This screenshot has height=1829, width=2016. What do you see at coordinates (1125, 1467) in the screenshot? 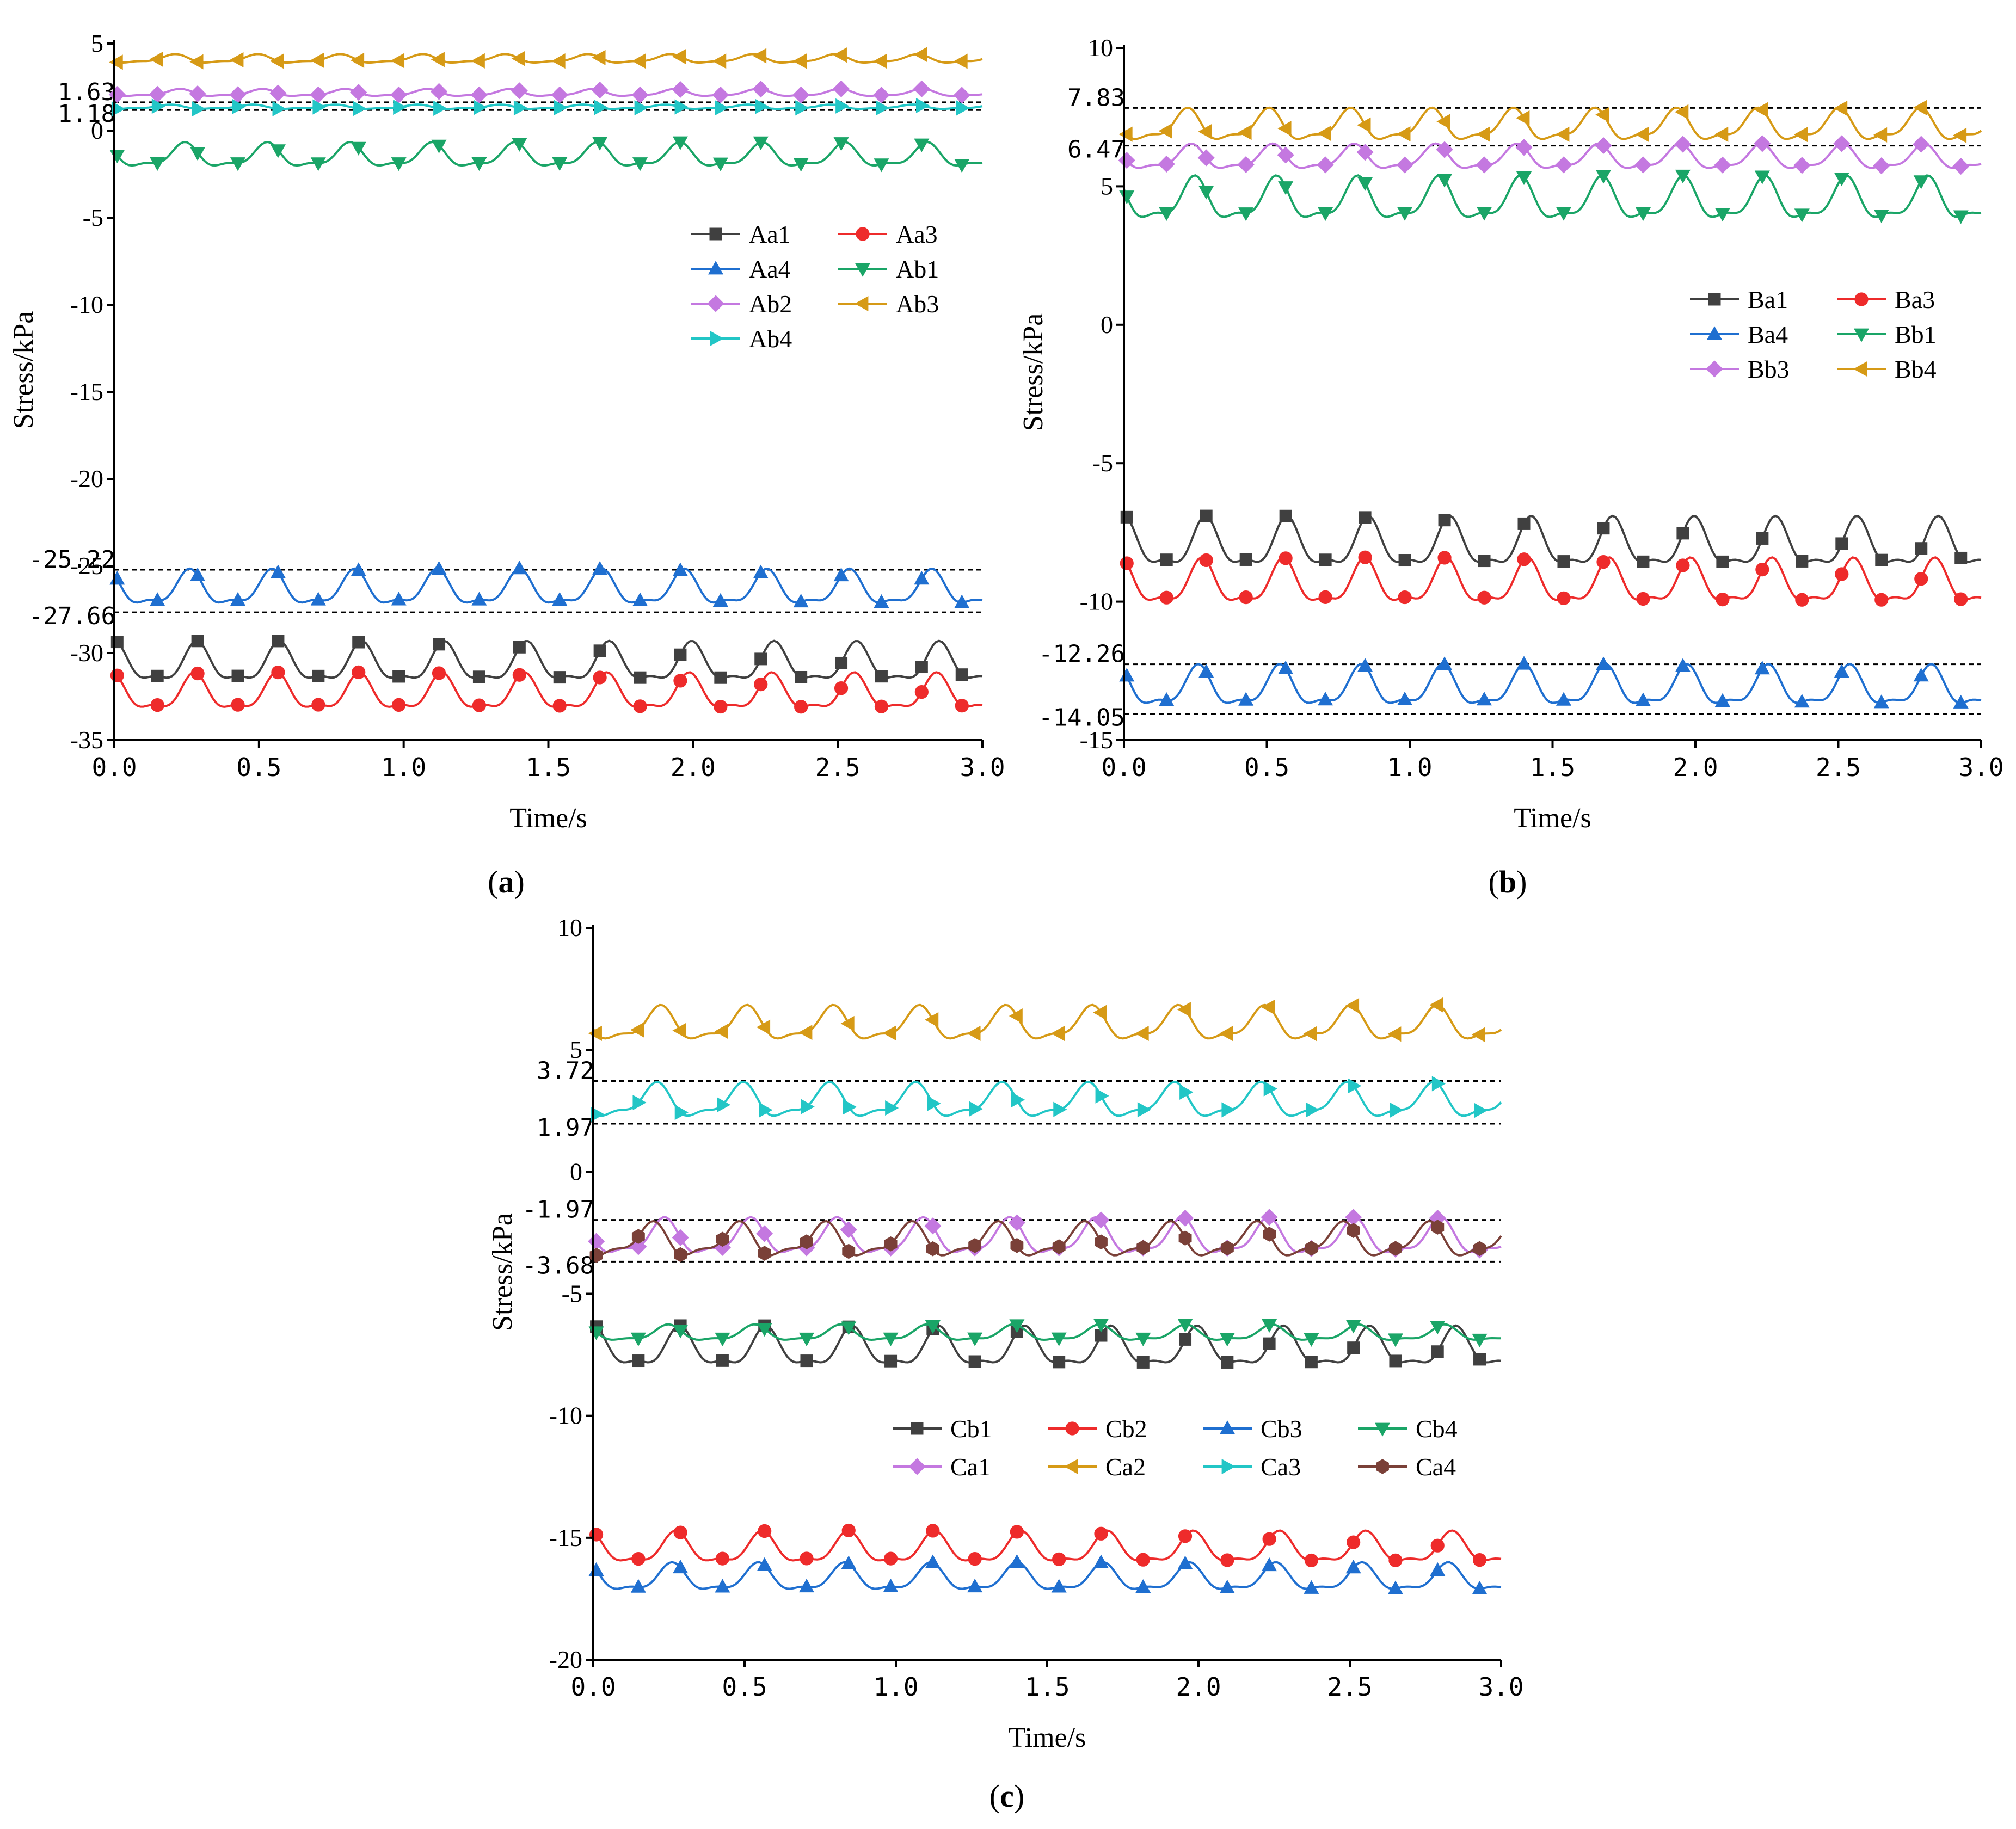
I see `legend-label-Ca2: Ca2` at bounding box center [1125, 1467].